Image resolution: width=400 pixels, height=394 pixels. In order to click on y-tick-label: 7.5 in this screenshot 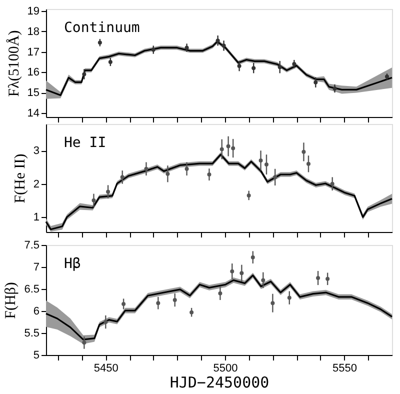, I will do `click(32, 246)`.